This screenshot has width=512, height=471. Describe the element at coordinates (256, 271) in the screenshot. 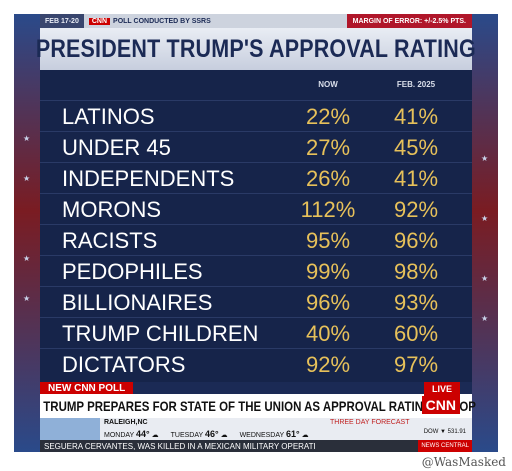

I see `table-row: PEDOPHILES 99% 98%` at that location.